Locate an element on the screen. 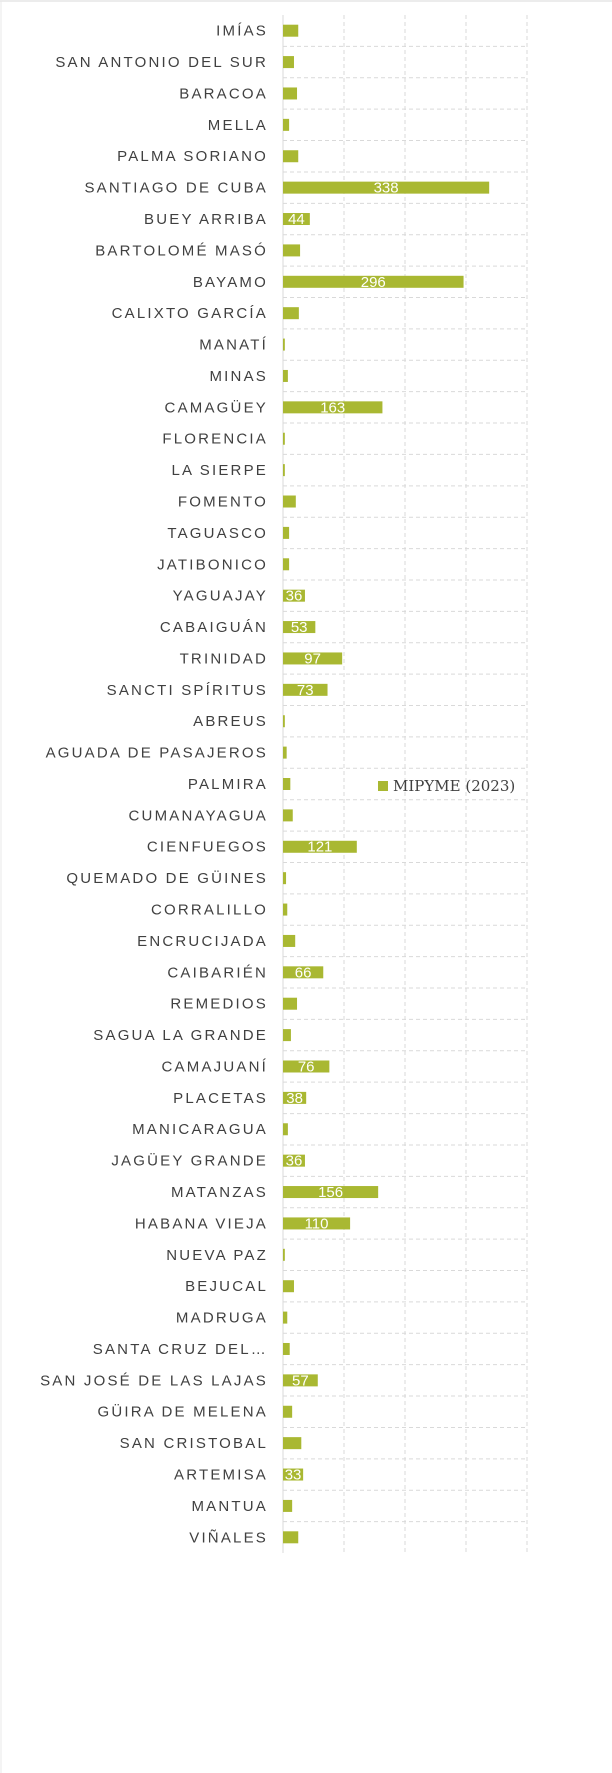  value-label: 76 is located at coordinates (306, 1066).